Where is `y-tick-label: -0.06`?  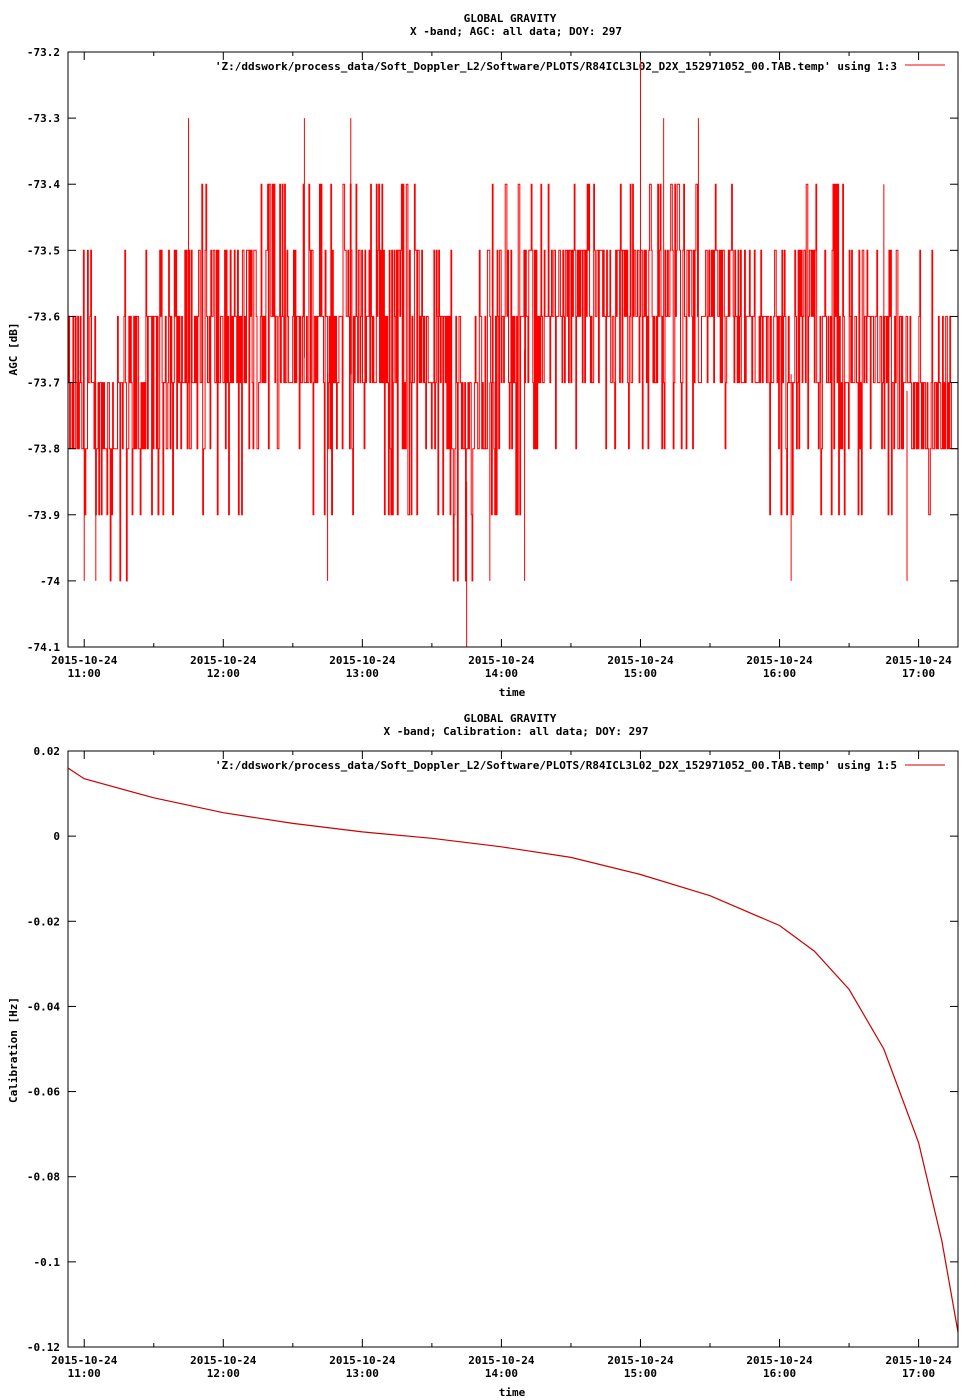 y-tick-label: -0.06 is located at coordinates (43, 1092).